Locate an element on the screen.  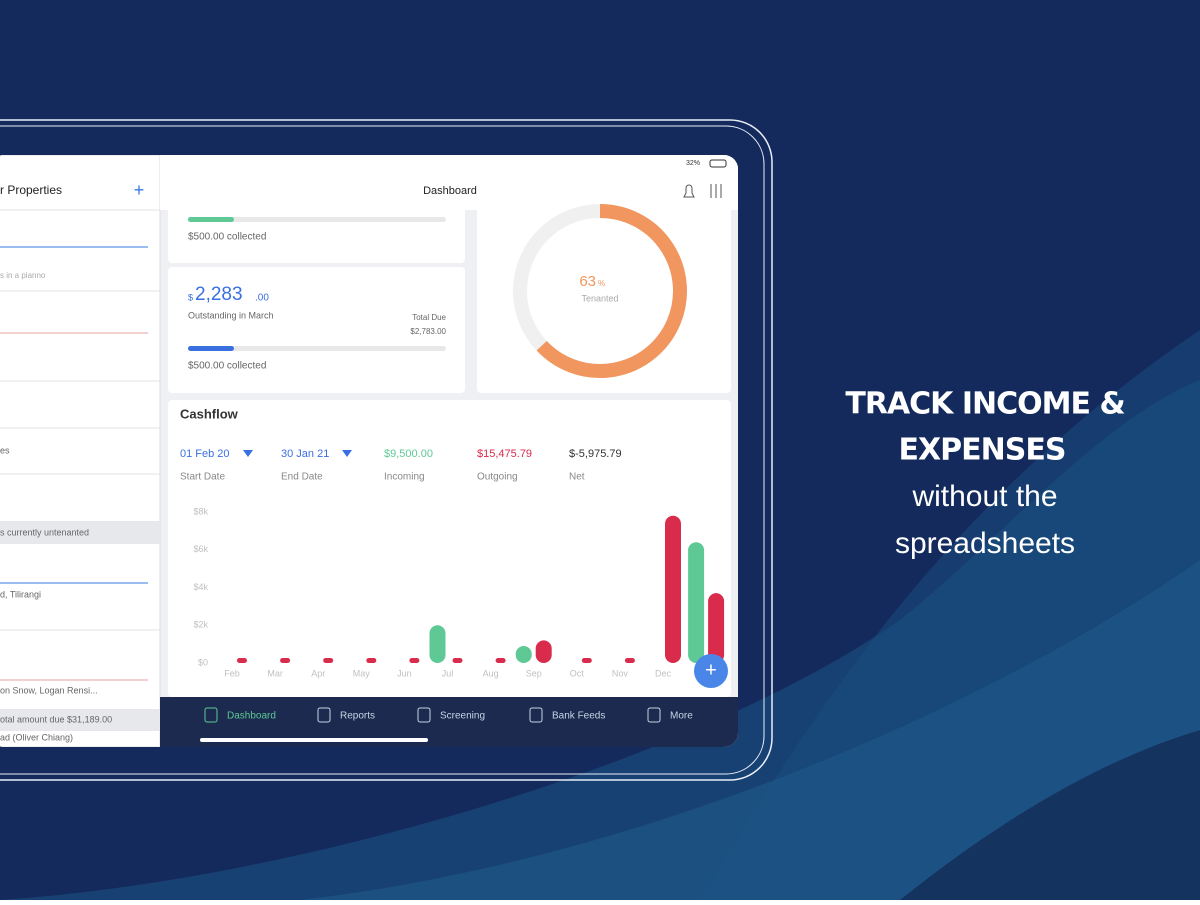
battery-icon is located at coordinates (718, 163).